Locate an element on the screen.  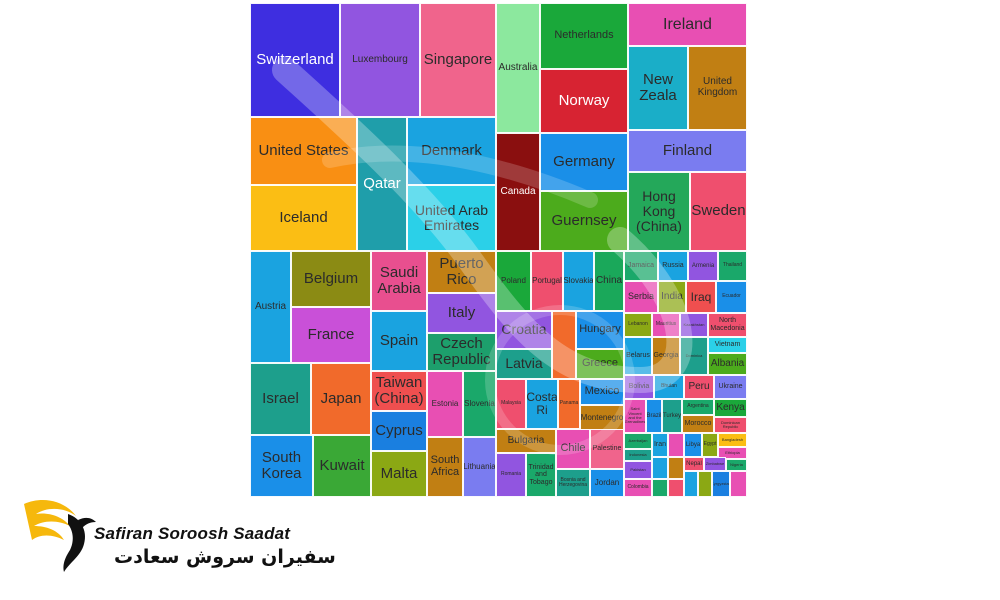
treemap-cell-label: France is located at coordinates (331, 334).